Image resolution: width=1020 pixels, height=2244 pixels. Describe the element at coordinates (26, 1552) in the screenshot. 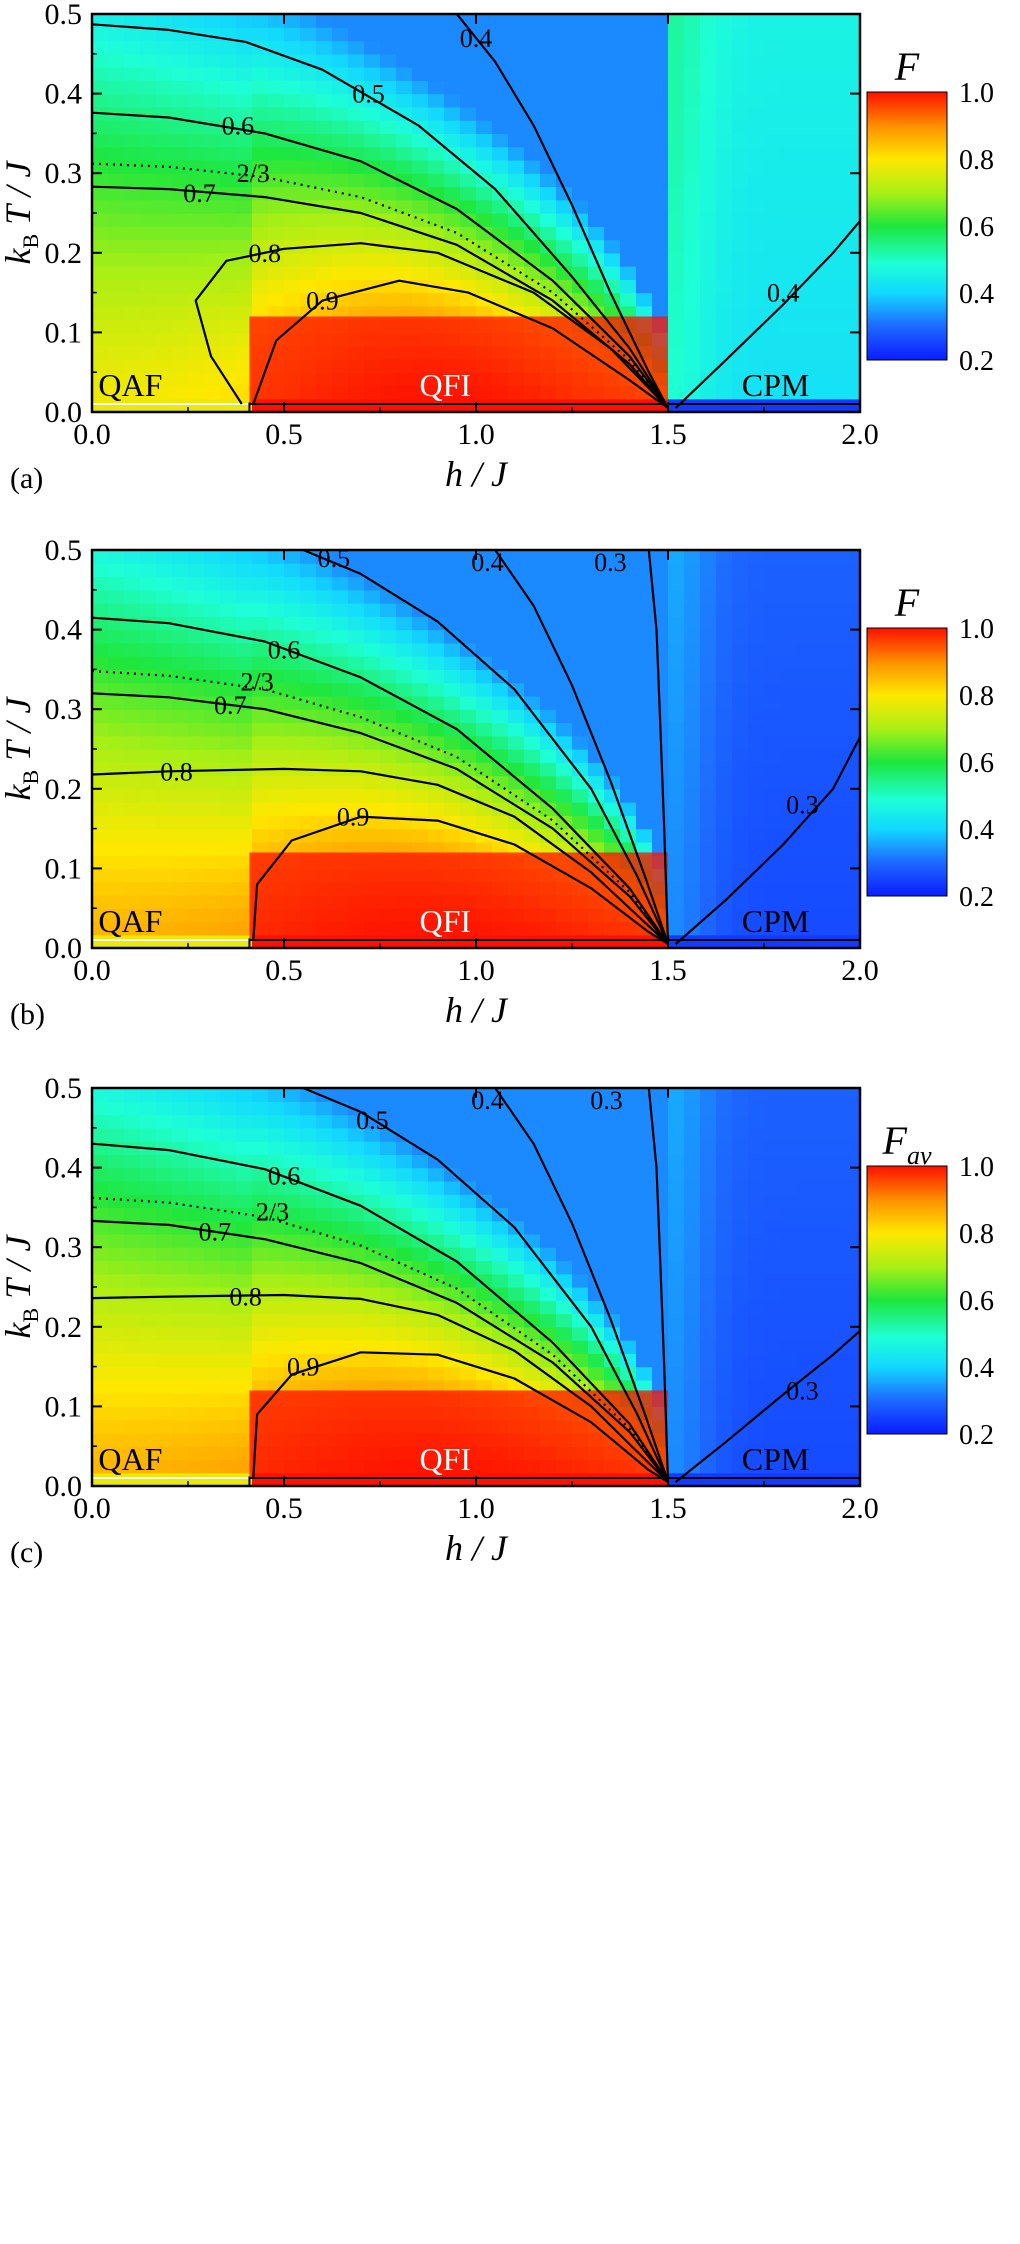

I see `panel-label: (c)` at that location.